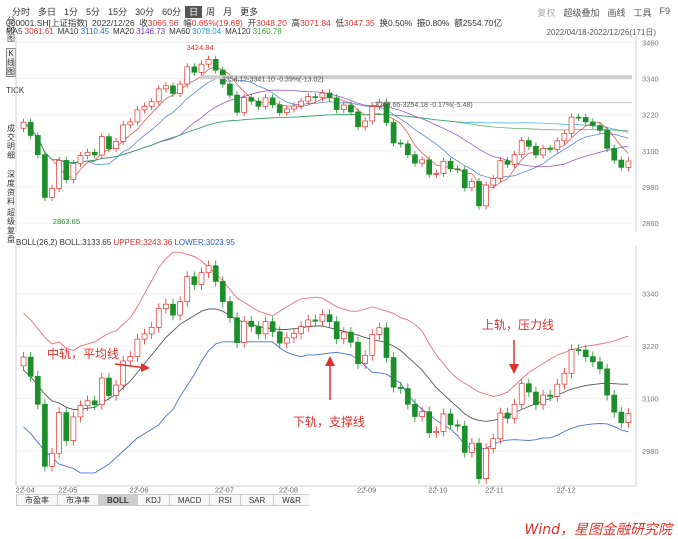 The height and width of the screenshot is (539, 678). What do you see at coordinates (158, 242) in the screenshot?
I see `upper-value: 3243.36` at bounding box center [158, 242].